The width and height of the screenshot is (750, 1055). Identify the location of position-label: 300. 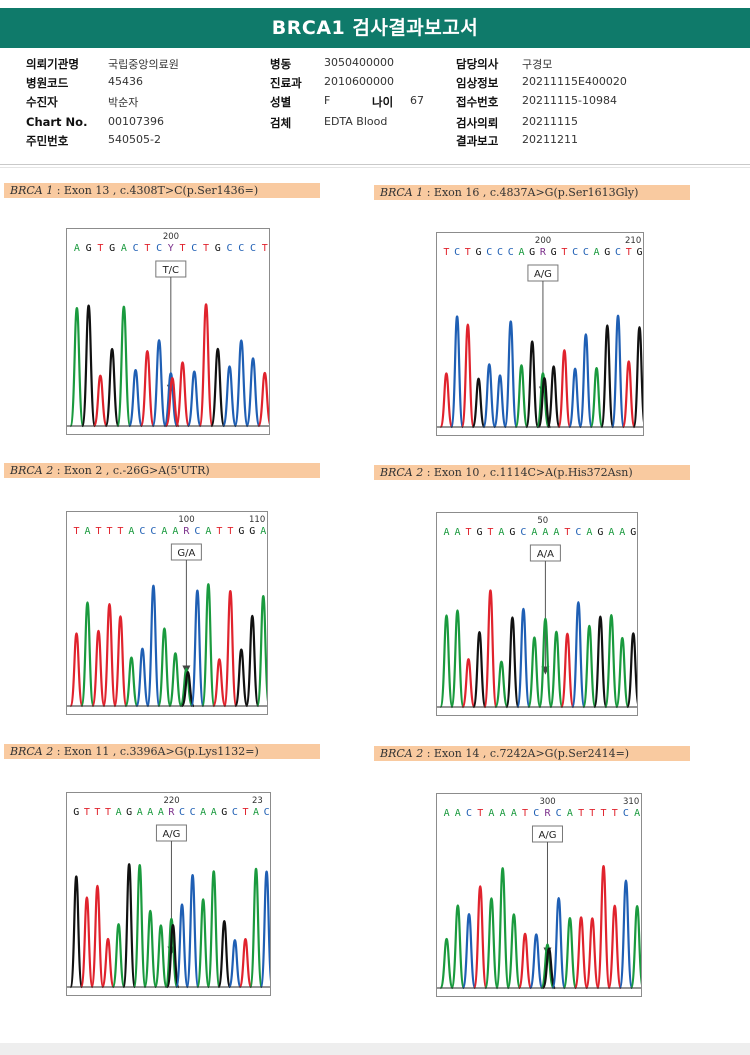
(547, 802).